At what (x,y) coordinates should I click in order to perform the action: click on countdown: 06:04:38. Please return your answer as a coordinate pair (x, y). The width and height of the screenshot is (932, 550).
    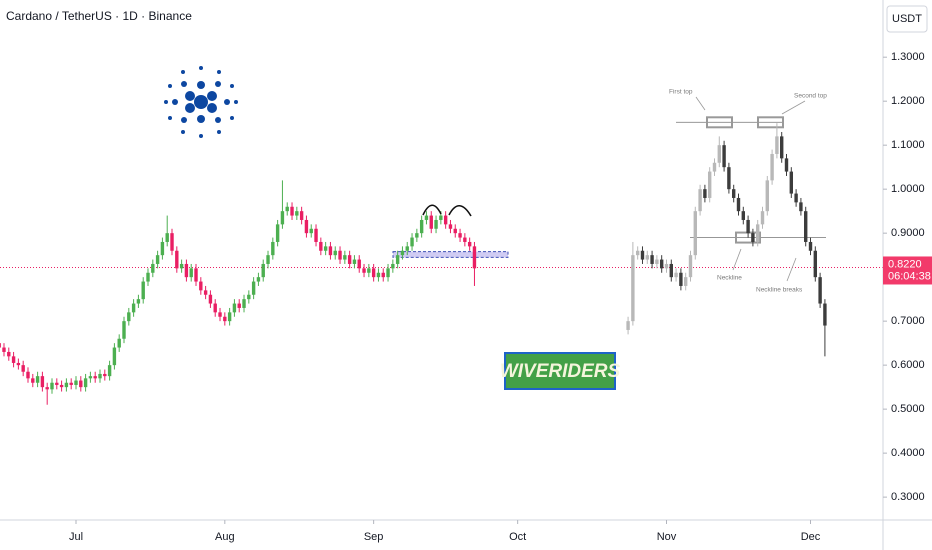
    Looking at the image, I should click on (909, 276).